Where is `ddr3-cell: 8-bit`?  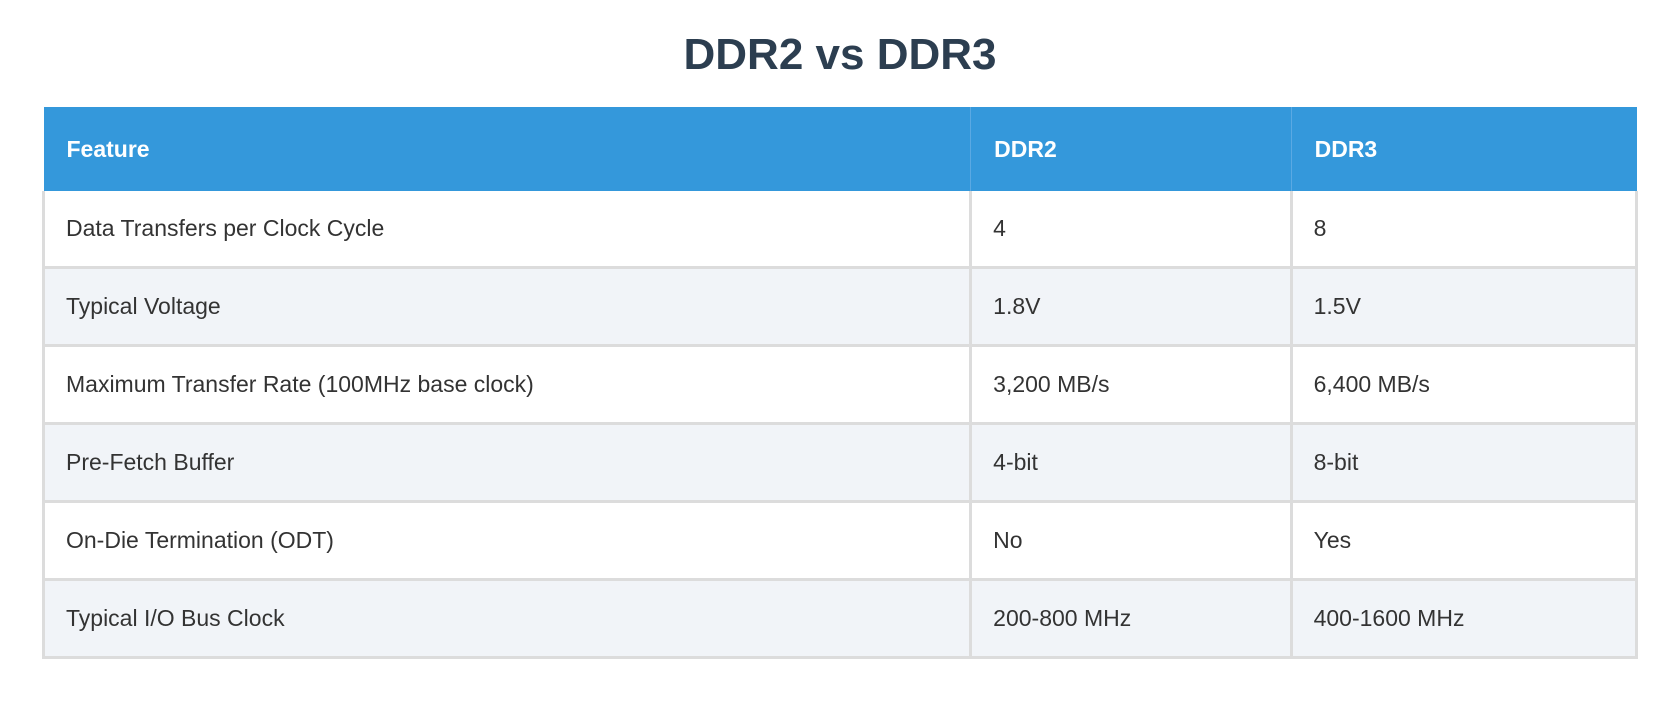 ddr3-cell: 8-bit is located at coordinates (1464, 463).